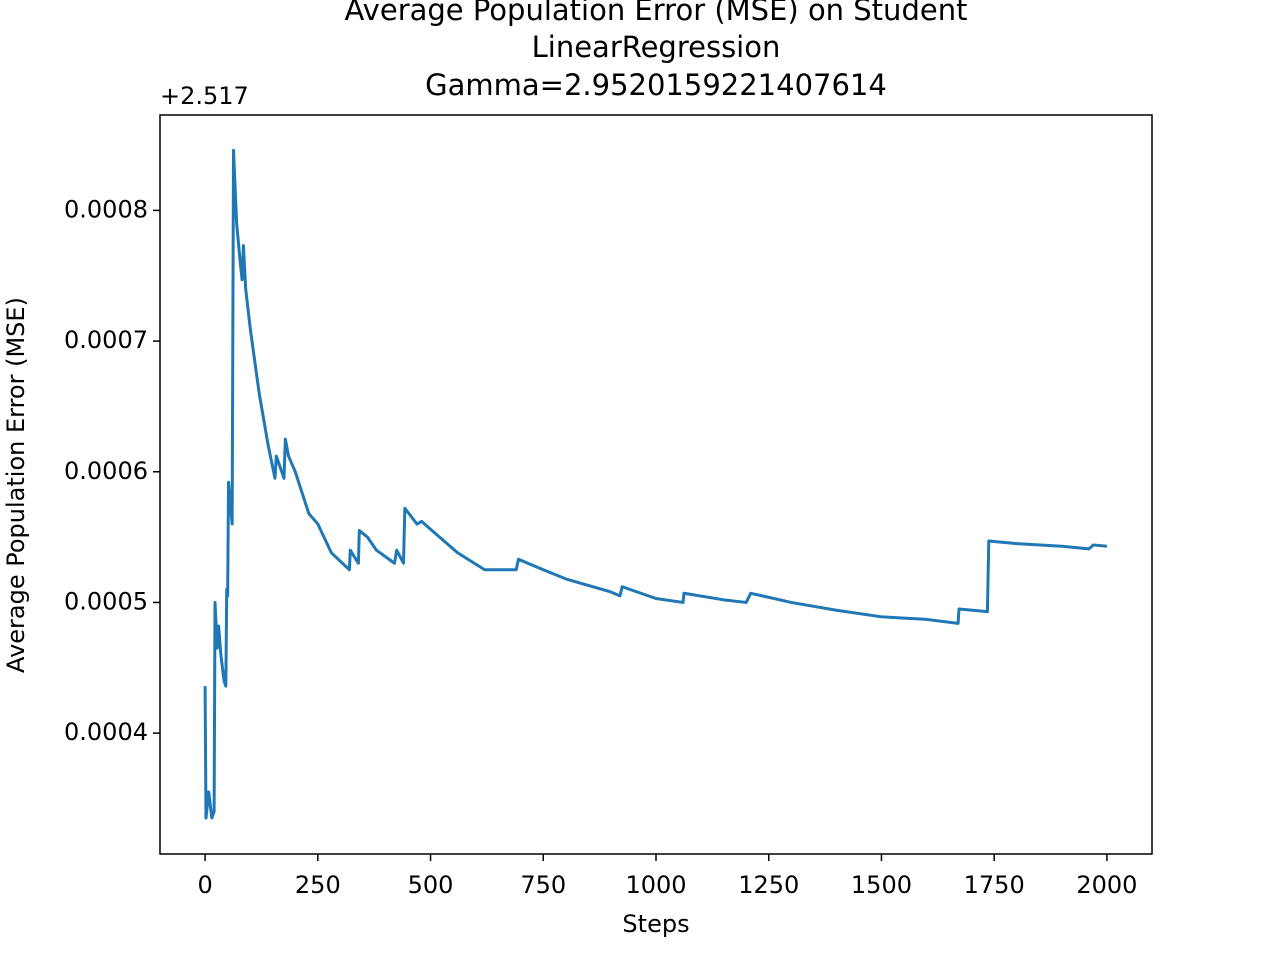 This screenshot has height=960, width=1280. I want to click on y-tick-label: 0.0007, so click(106, 340).